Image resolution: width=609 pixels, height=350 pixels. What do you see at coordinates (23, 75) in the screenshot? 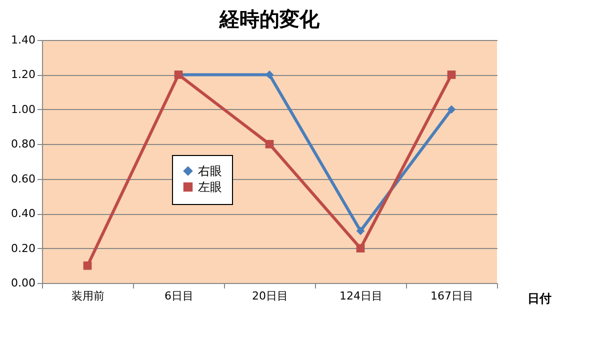
I see `y-tick-label: 1.20` at bounding box center [23, 75].